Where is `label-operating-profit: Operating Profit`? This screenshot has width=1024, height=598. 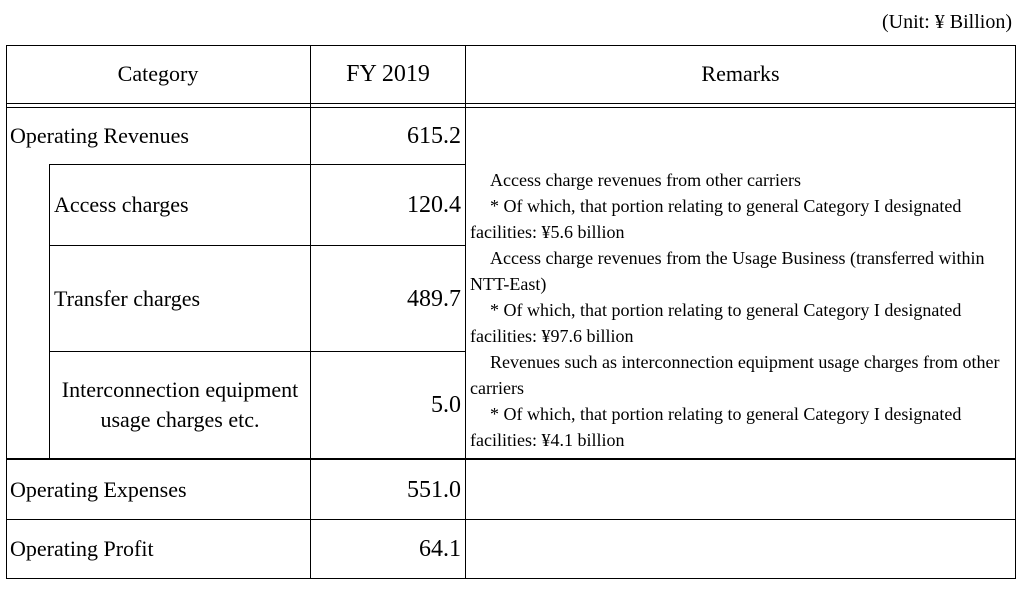 label-operating-profit: Operating Profit is located at coordinates (82, 548).